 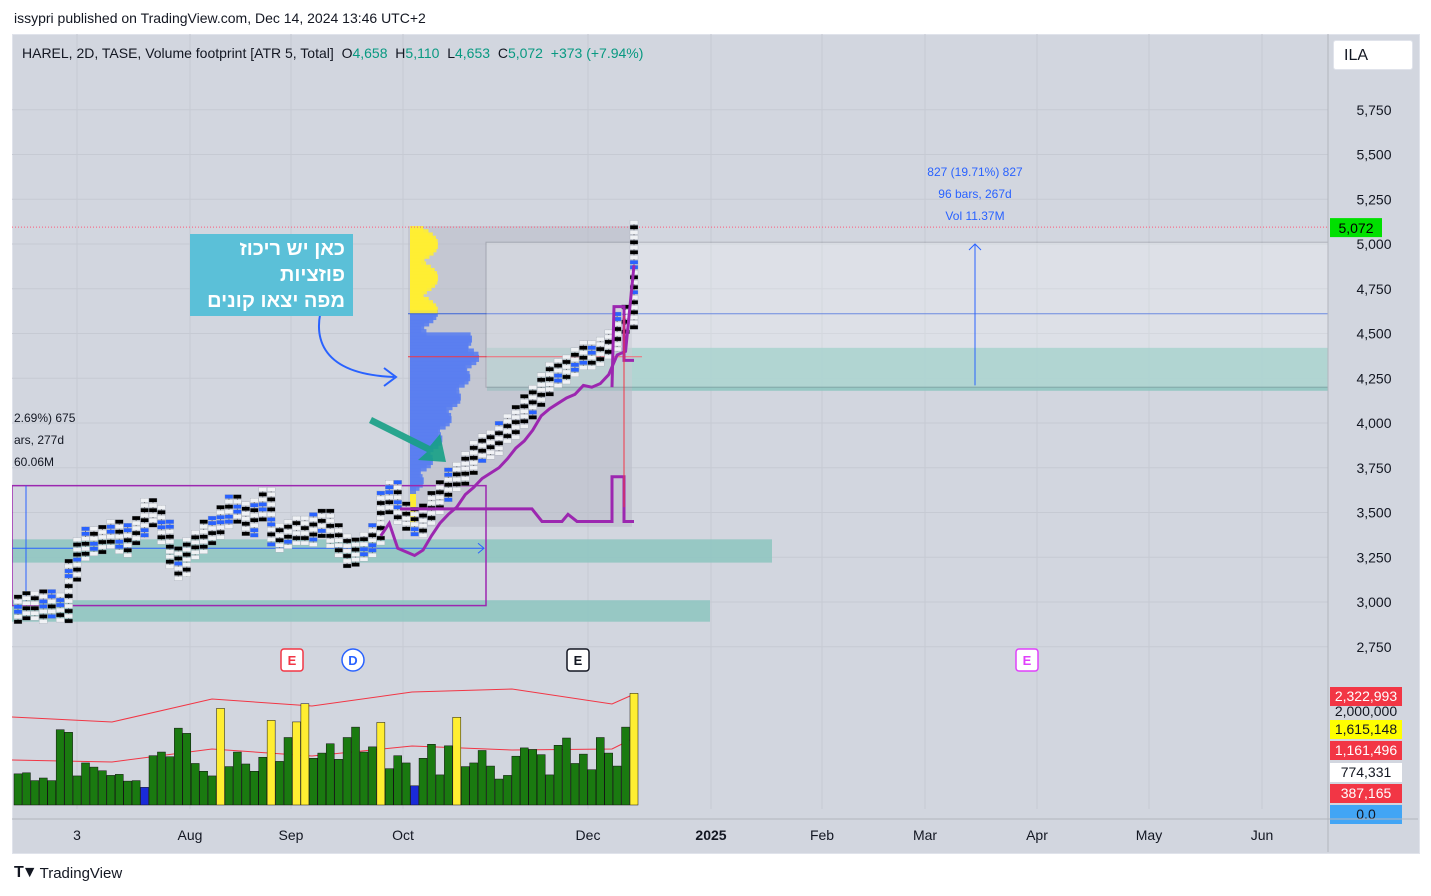 I want to click on volume-mid-band, so click(x=321, y=751).